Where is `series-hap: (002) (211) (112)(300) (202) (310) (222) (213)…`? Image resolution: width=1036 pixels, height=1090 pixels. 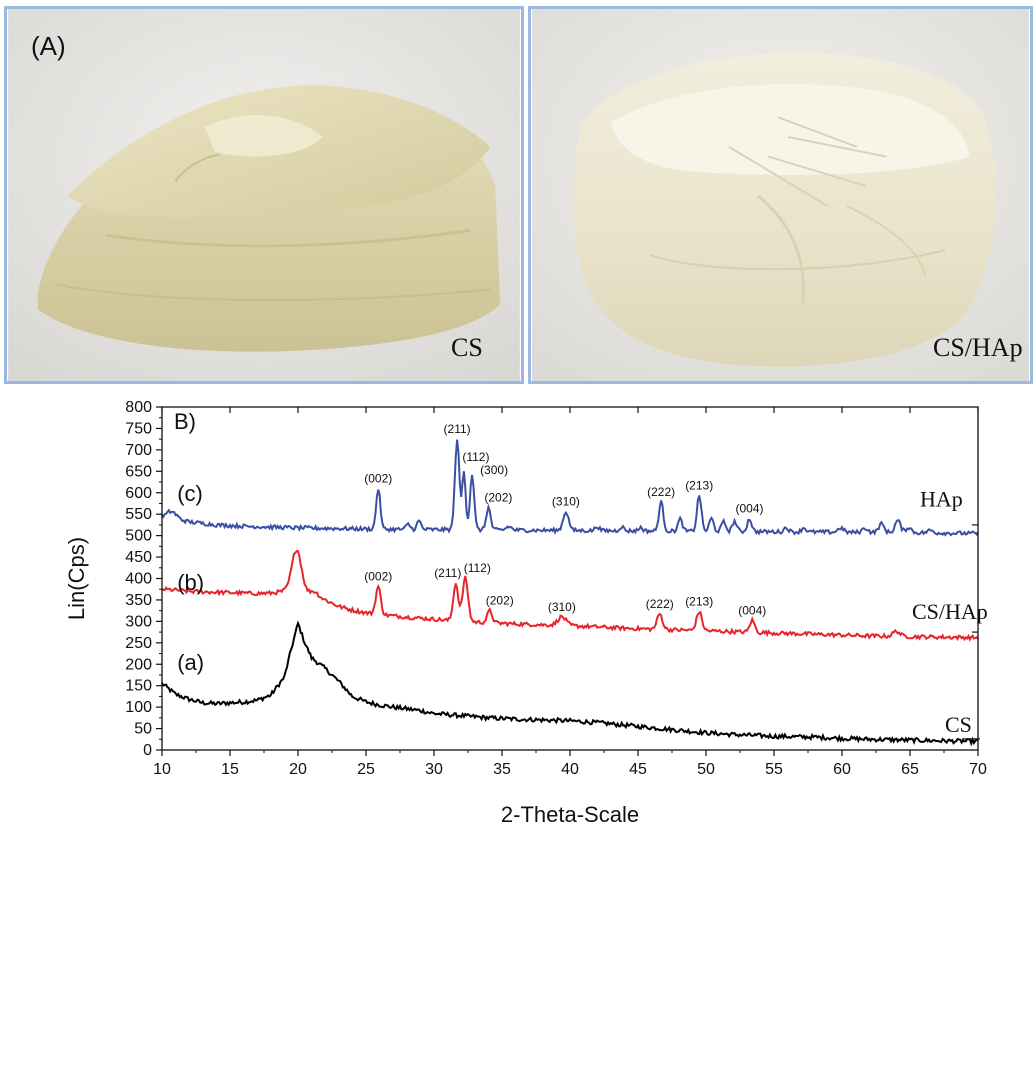
series-hap: (002) (211) (112)(300) (202) (310) (222) (213)… is located at coordinates (570, 479).